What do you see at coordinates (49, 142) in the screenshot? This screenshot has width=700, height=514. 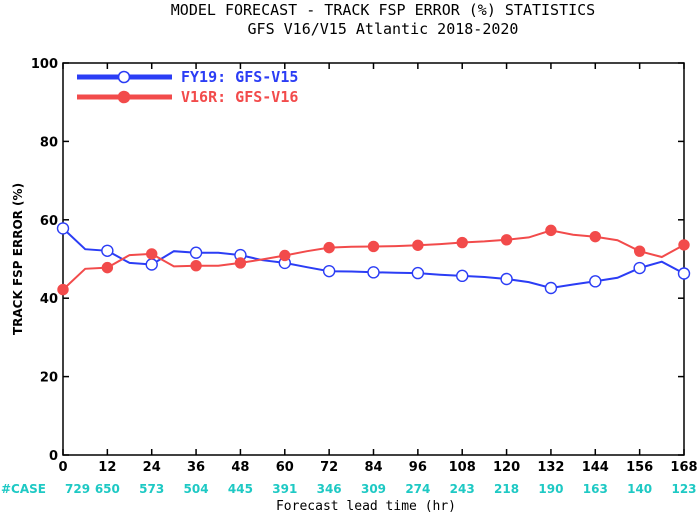 I see `y-tick-label: 80` at bounding box center [49, 142].